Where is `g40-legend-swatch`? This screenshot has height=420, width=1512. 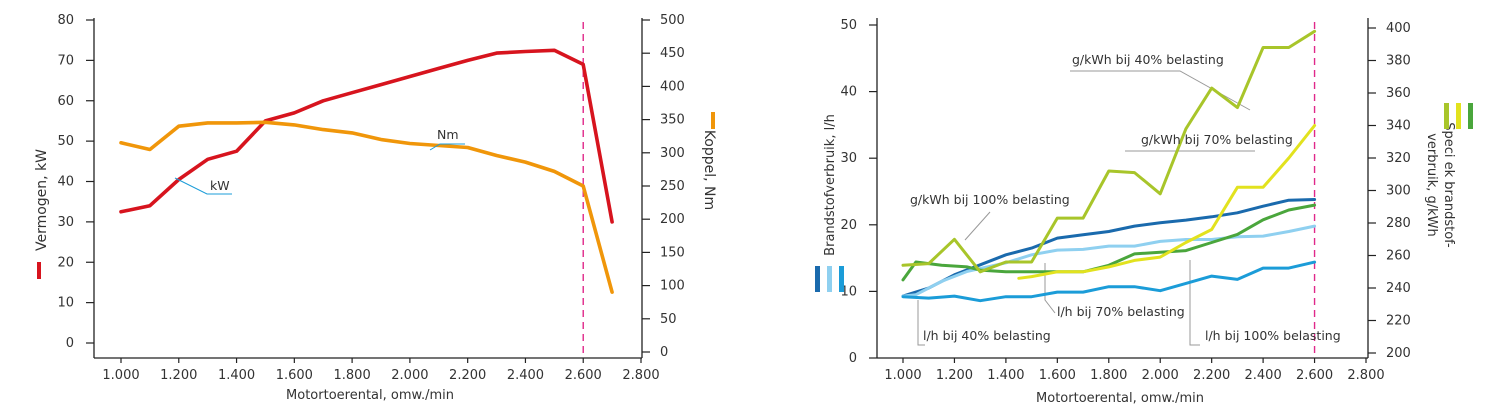 g40-legend-swatch is located at coordinates (1446, 116).